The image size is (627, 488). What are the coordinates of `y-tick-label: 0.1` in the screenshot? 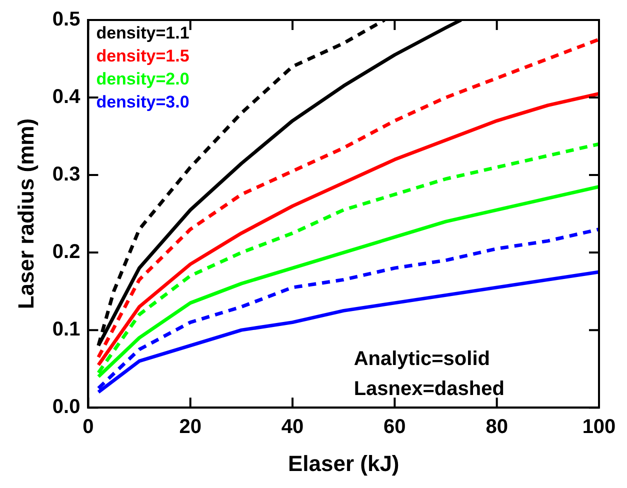 It's located at (66, 329).